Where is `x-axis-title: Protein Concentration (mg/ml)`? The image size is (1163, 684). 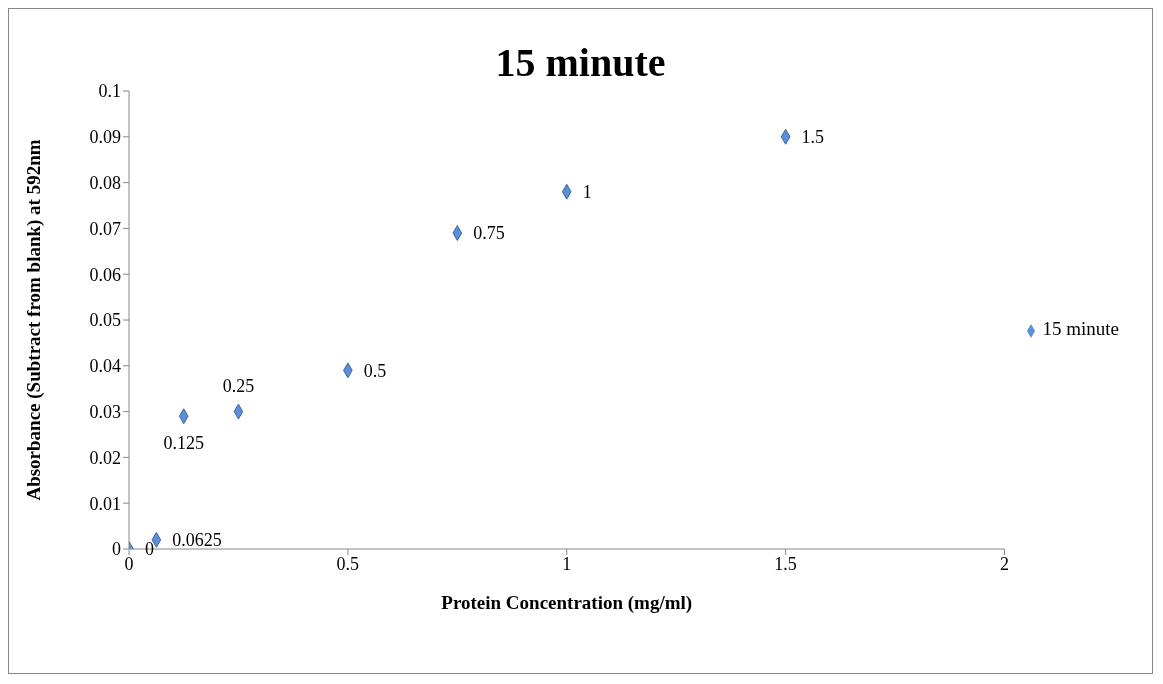
x-axis-title: Protein Concentration (mg/ml) is located at coordinates (567, 603).